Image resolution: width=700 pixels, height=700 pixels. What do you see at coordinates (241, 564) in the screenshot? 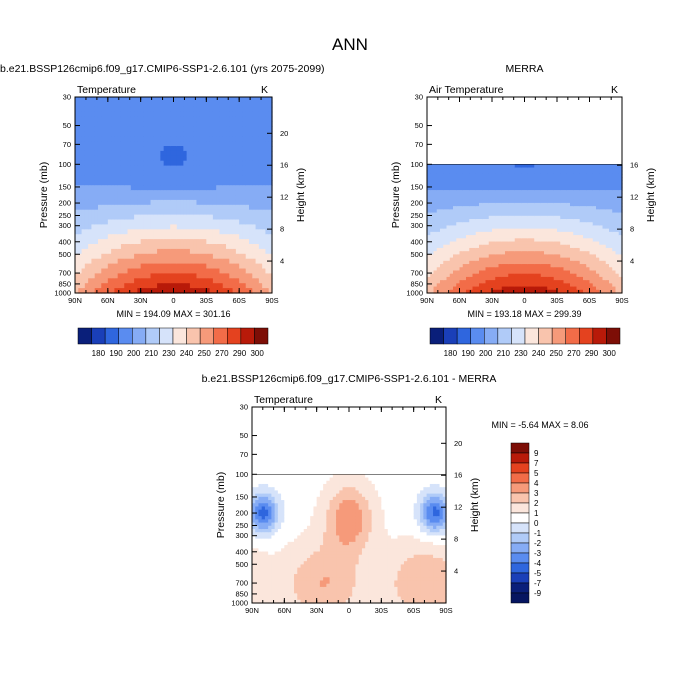
I see `y-tick-label: 500` at bounding box center [241, 564].